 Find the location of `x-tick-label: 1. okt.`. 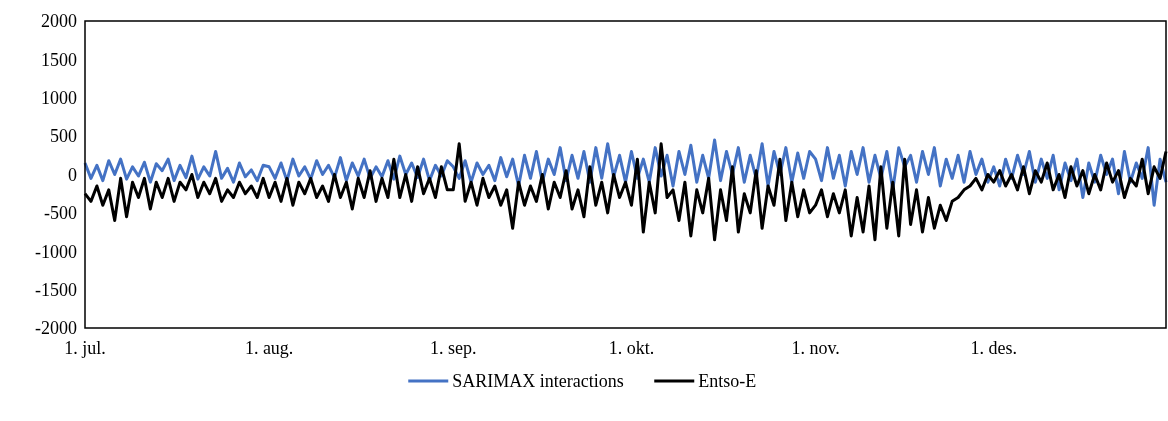

x-tick-label: 1. okt. is located at coordinates (631, 348).